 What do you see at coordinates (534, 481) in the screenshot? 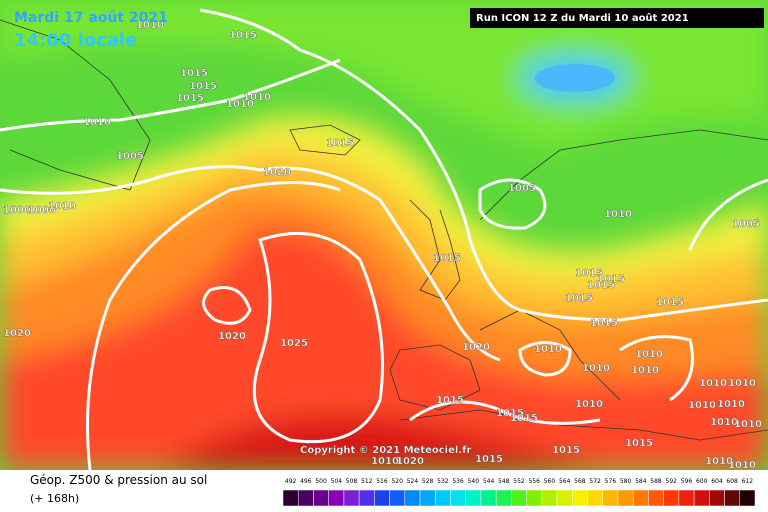
I see `scale-label: 556` at bounding box center [534, 481].